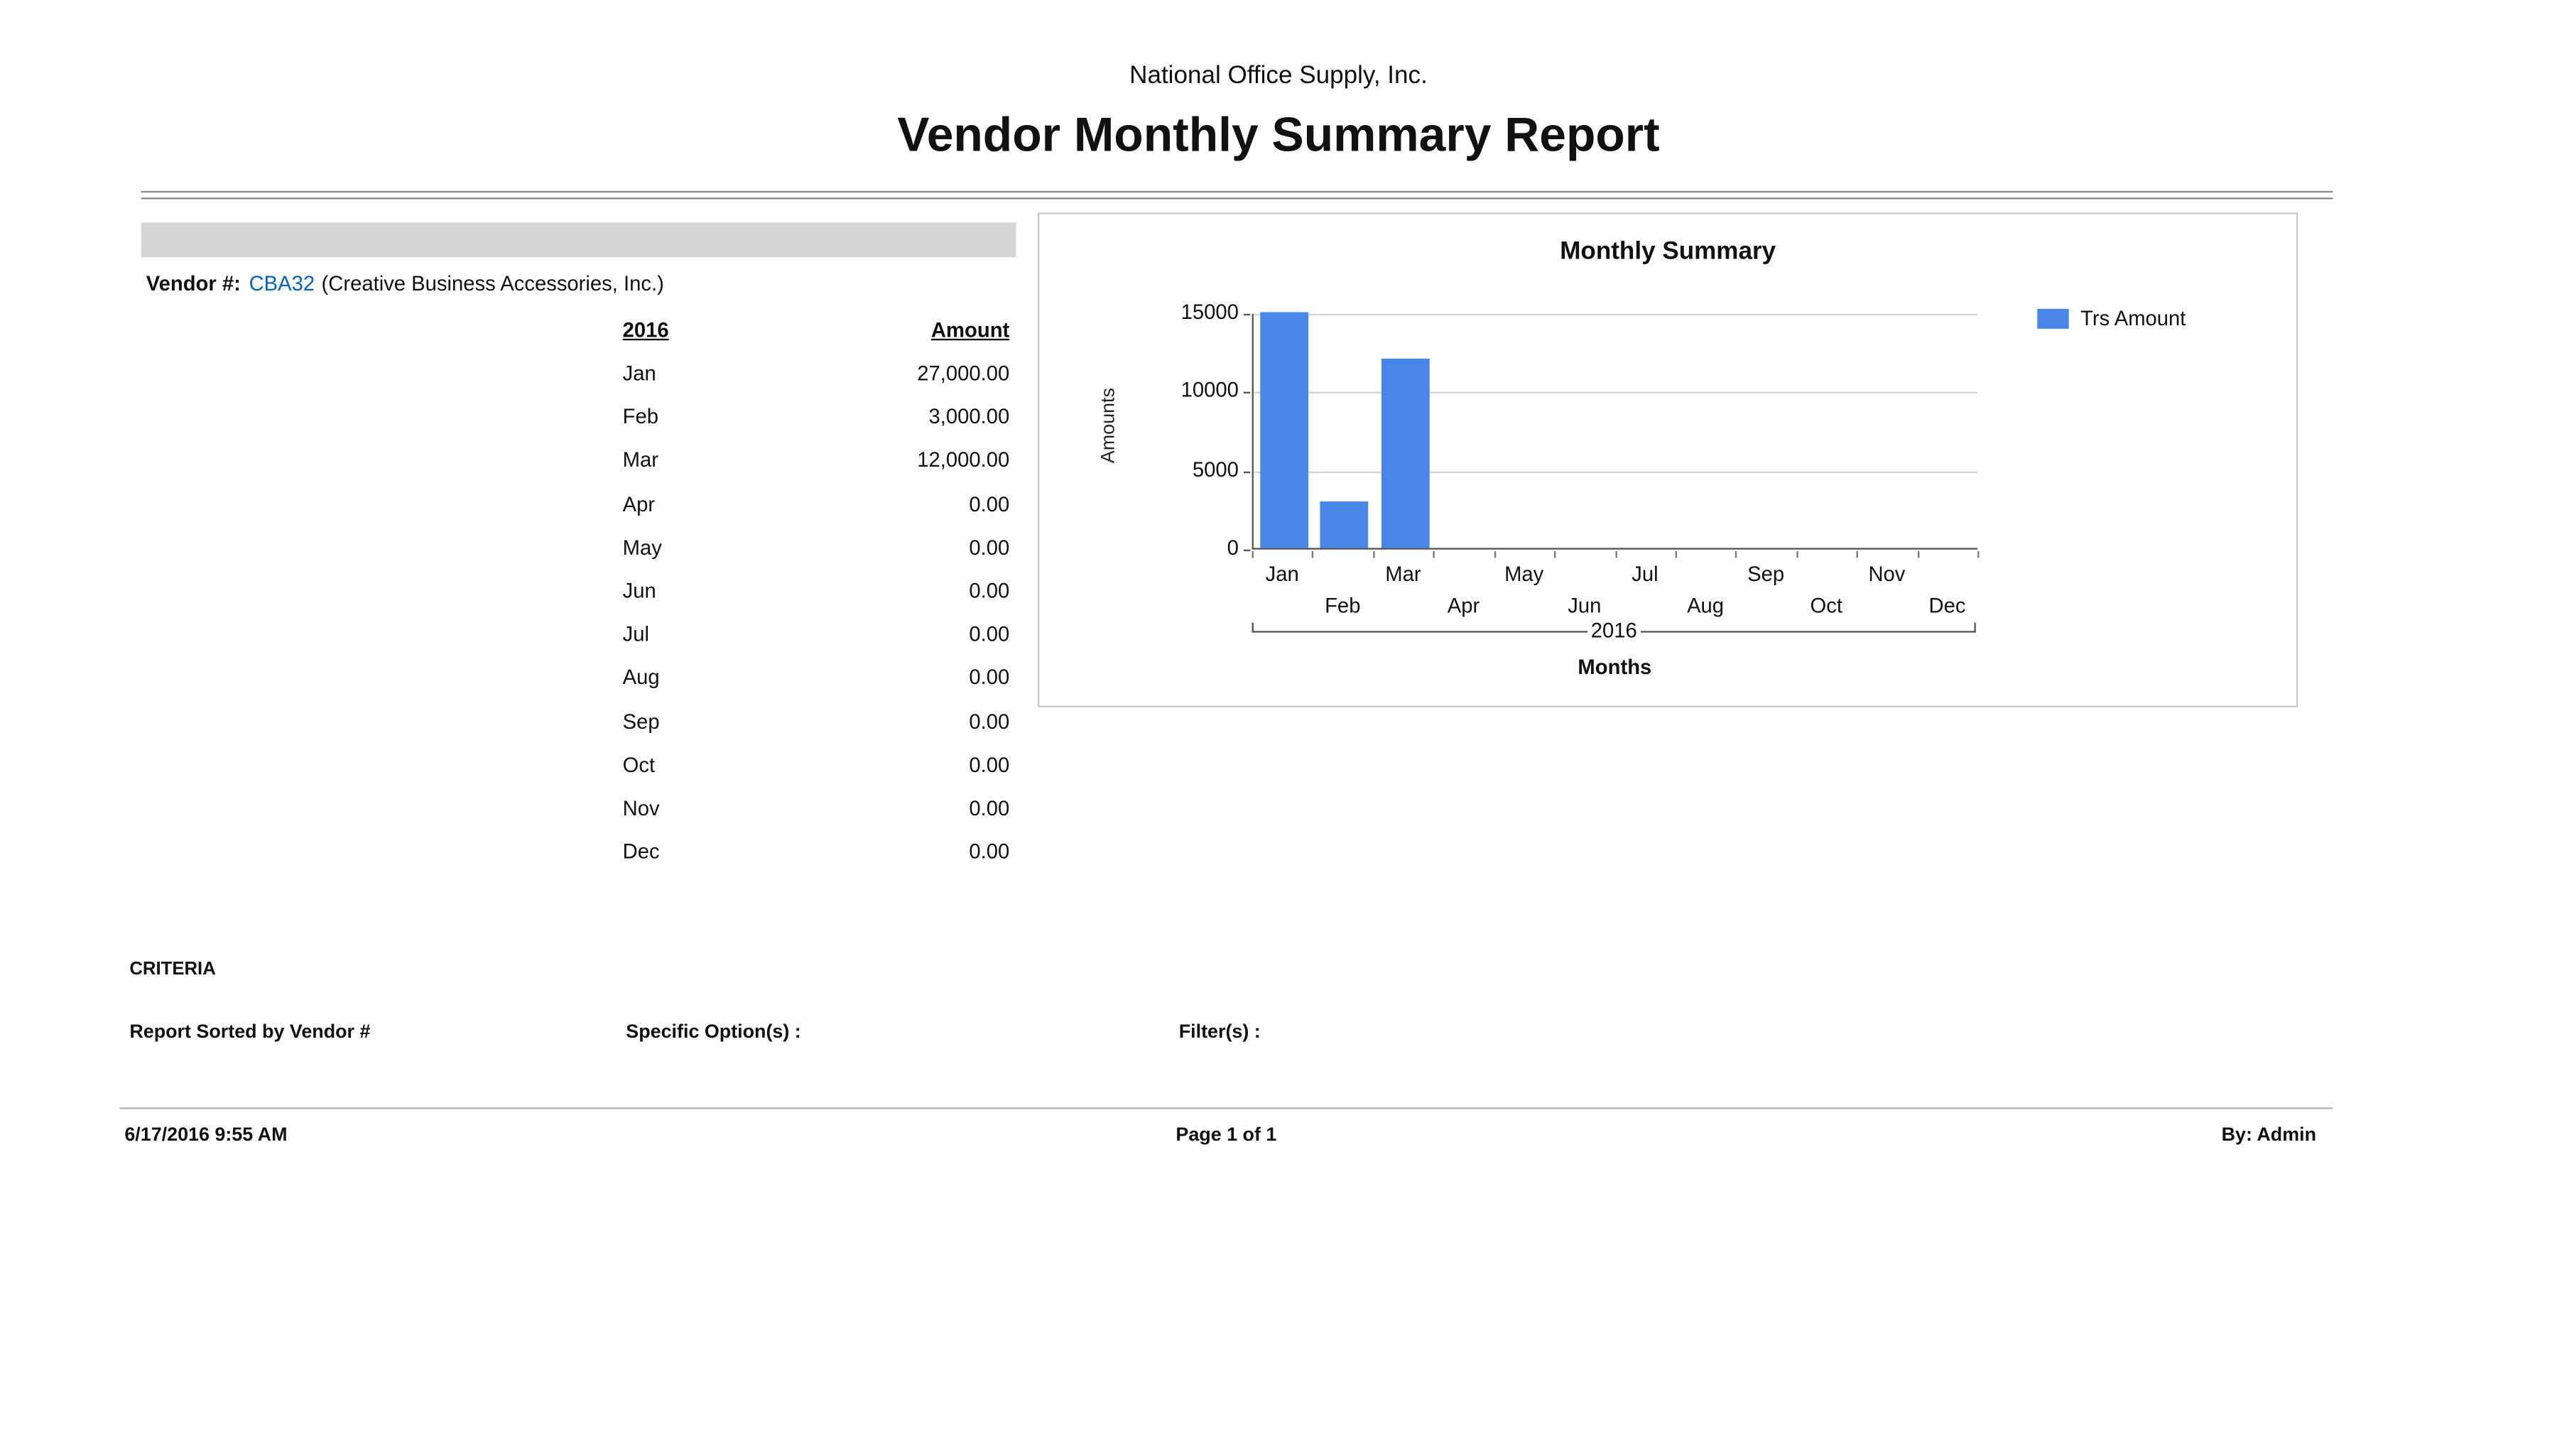 This screenshot has height=1456, width=2557. I want to click on x-tick-label-Jul: Jul, so click(1645, 575).